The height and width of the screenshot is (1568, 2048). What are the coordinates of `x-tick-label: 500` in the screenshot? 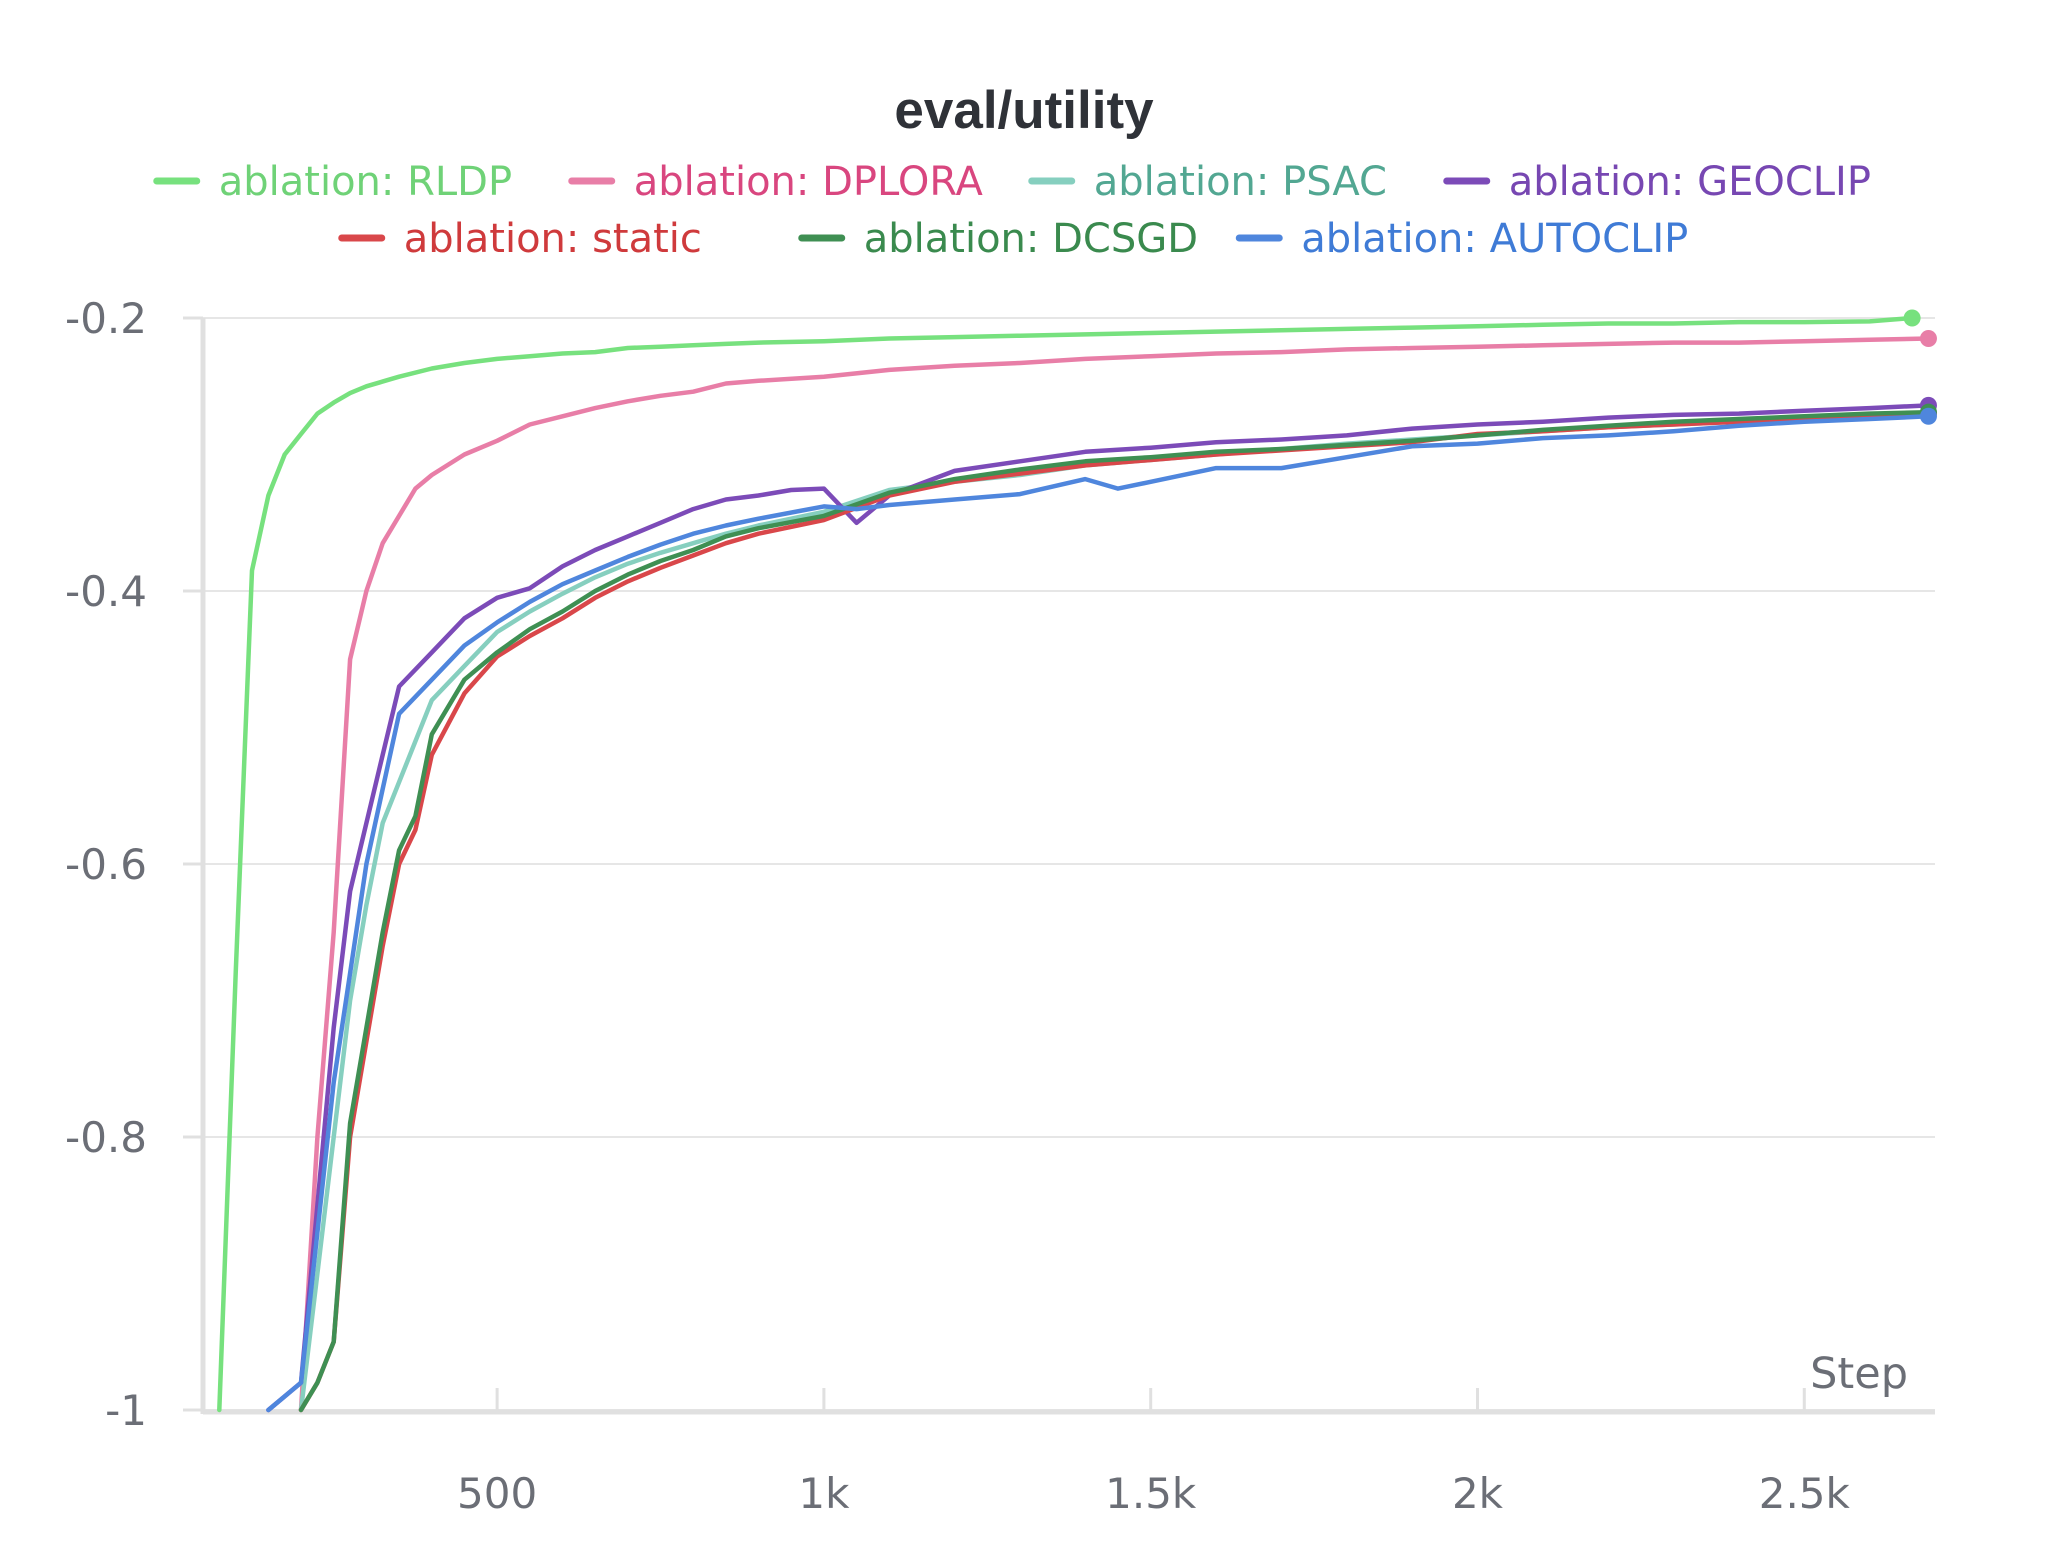 It's located at (497, 1493).